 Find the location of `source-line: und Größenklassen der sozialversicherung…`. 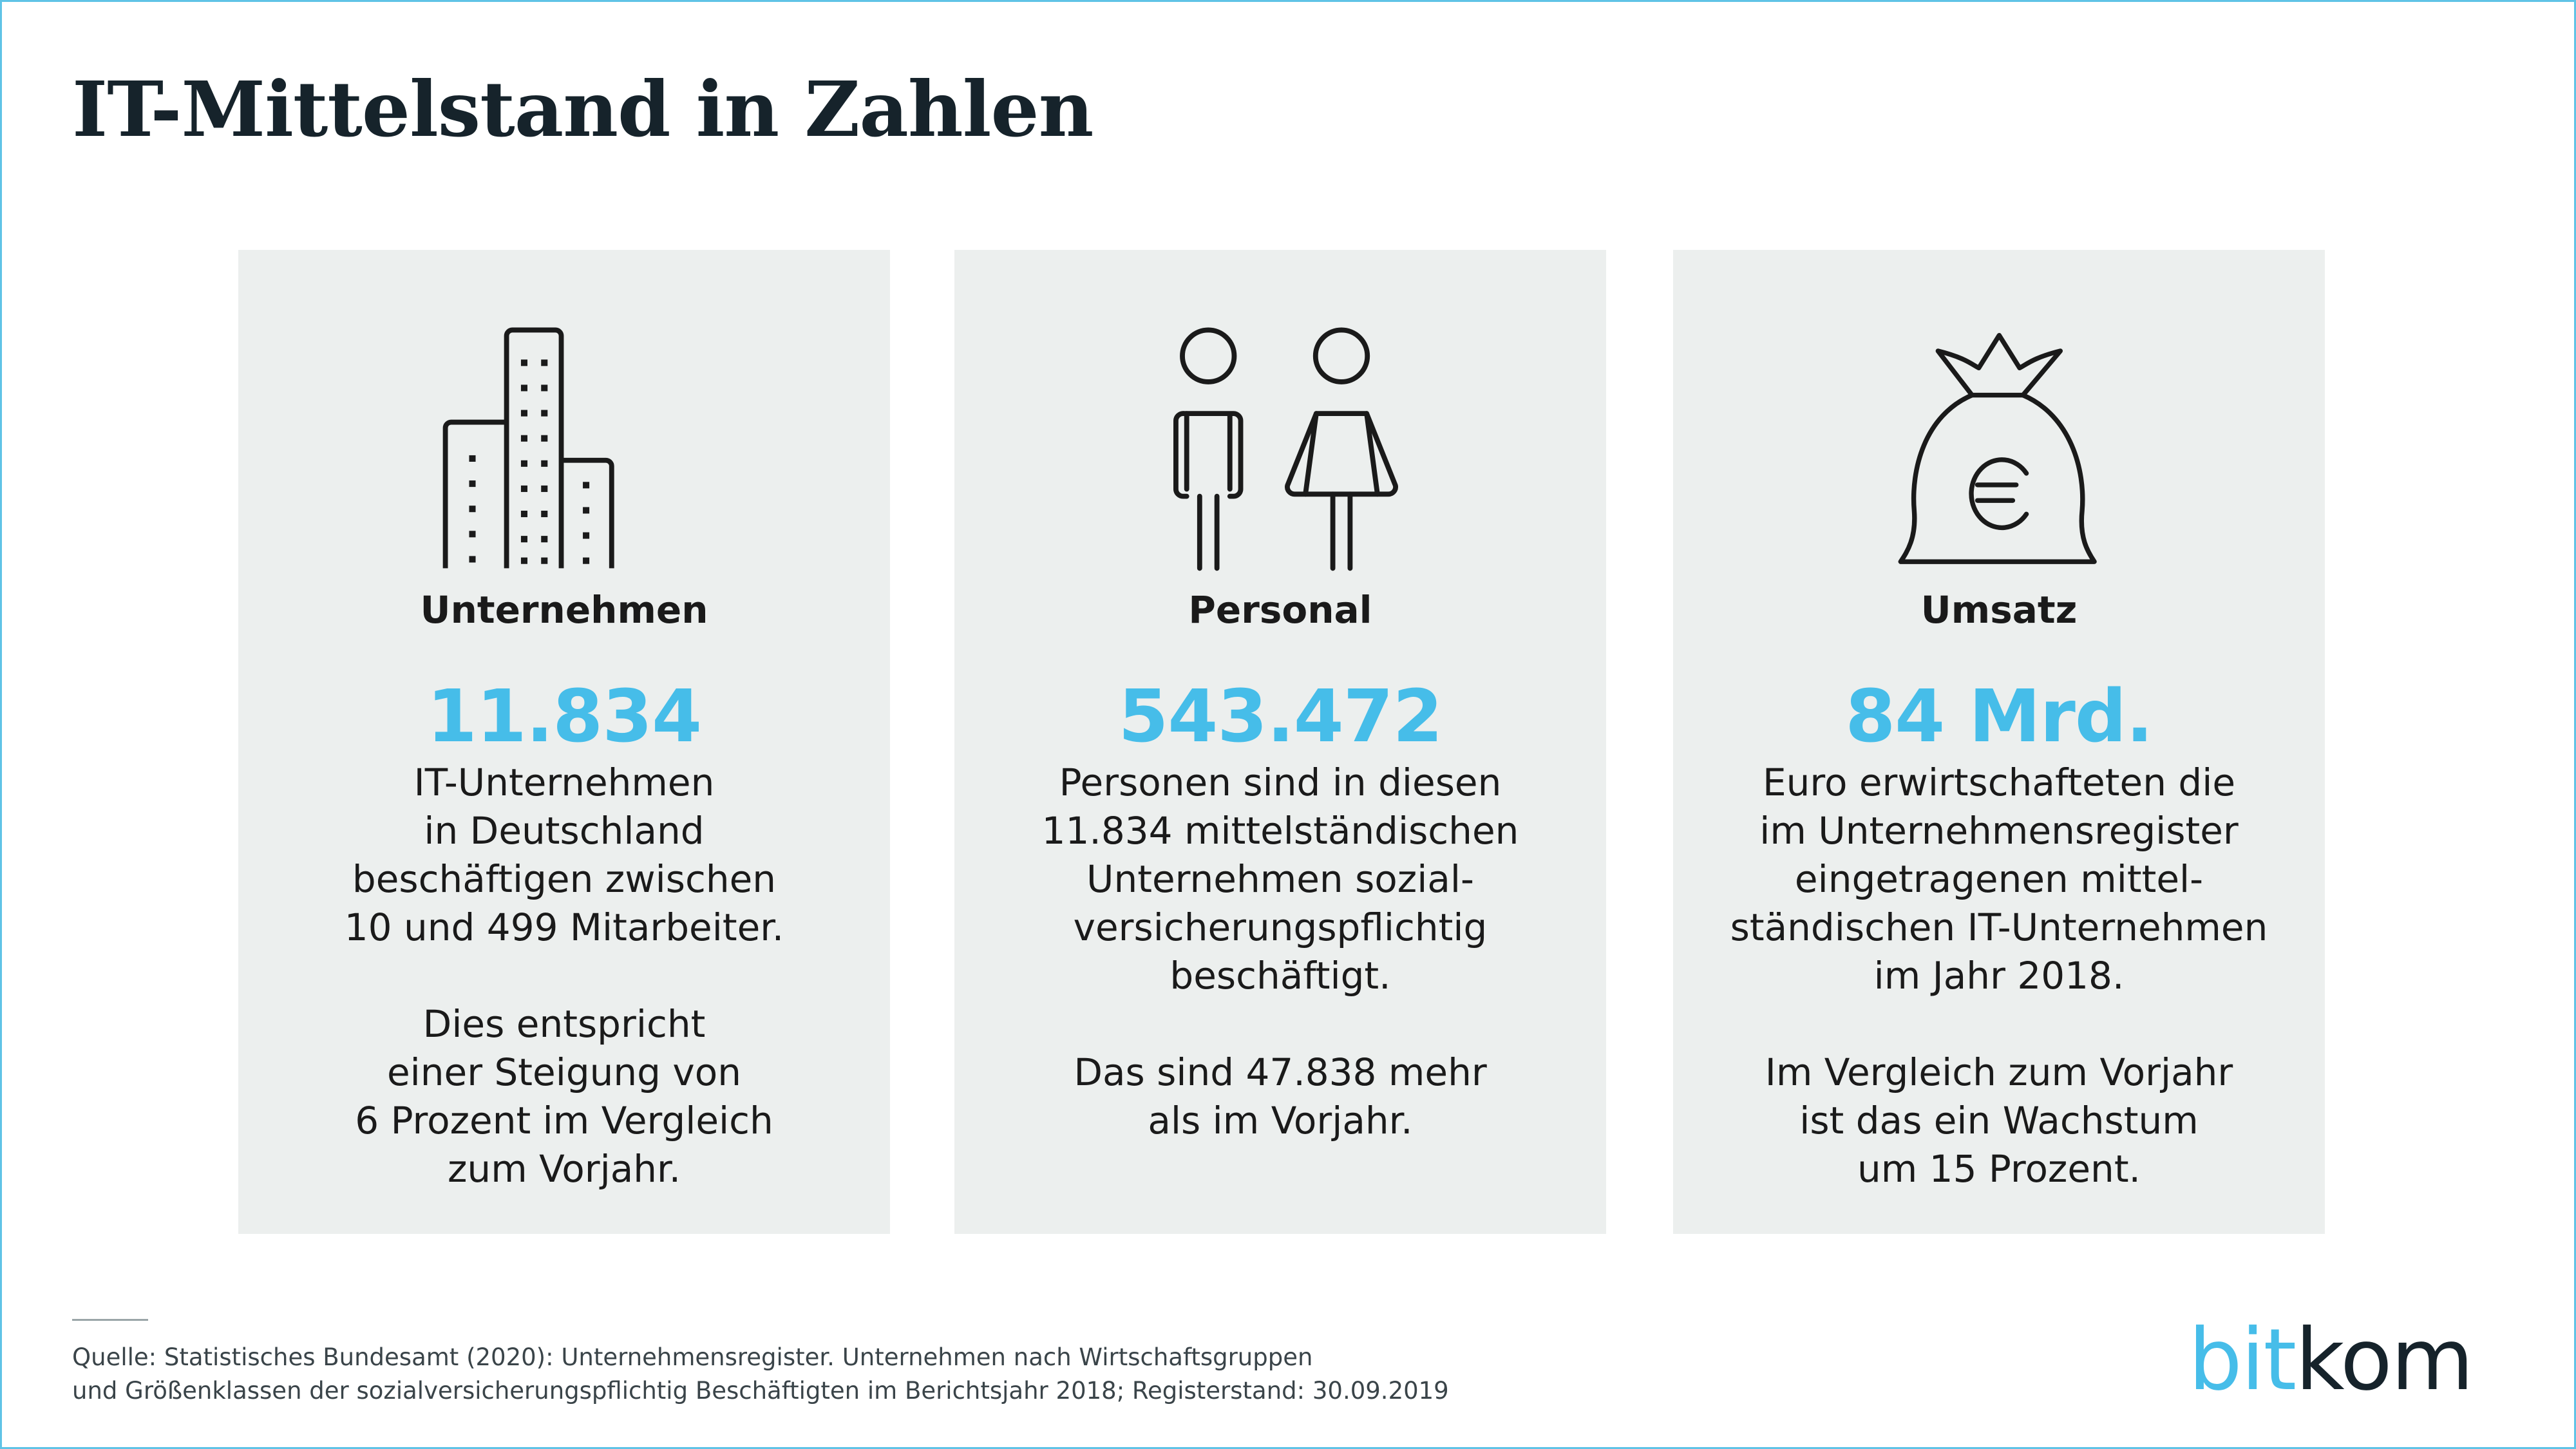

source-line: und Größenklassen der sozialversicherung… is located at coordinates (760, 1391).